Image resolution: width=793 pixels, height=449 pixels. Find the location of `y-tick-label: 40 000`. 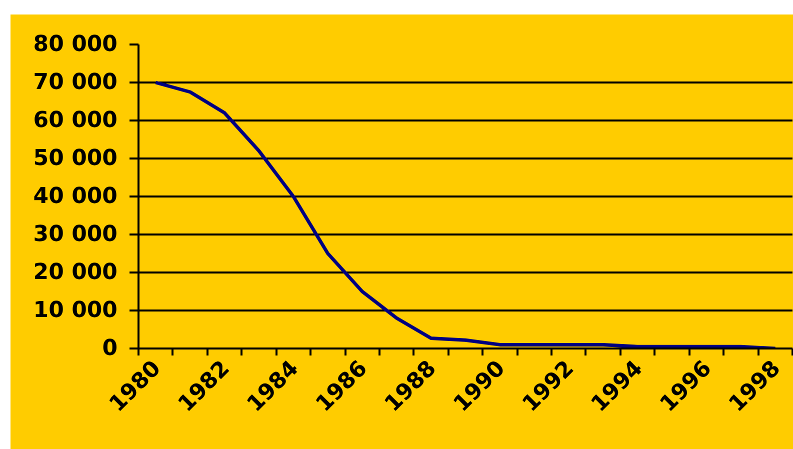

y-tick-label: 40 000 is located at coordinates (75, 196).